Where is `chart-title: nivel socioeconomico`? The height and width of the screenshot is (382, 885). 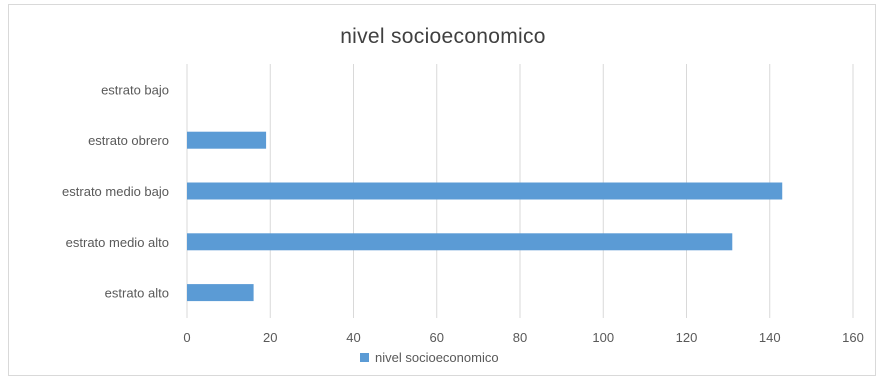 chart-title: nivel socioeconomico is located at coordinates (443, 36).